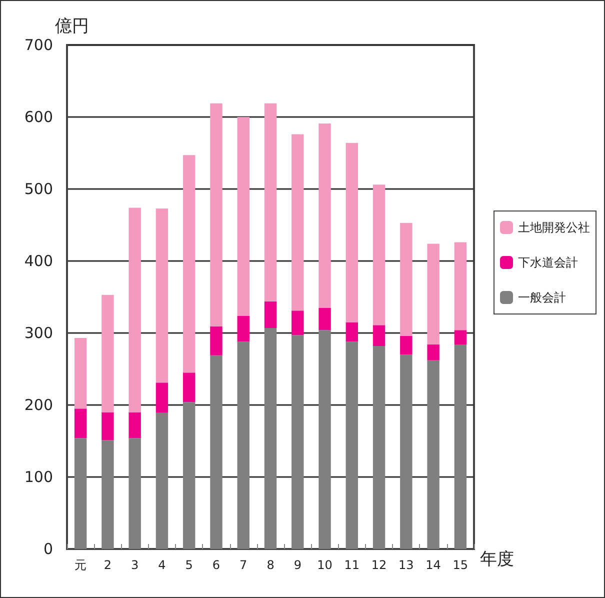  I want to click on y-tick-label: 300, so click(38, 333).